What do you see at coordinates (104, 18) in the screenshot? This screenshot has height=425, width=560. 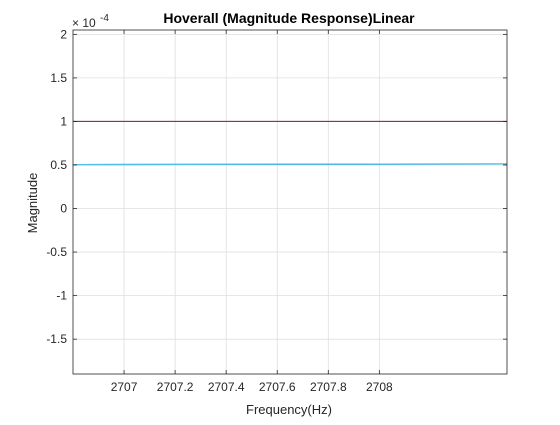 I see `y-exponent-power: -4` at bounding box center [104, 18].